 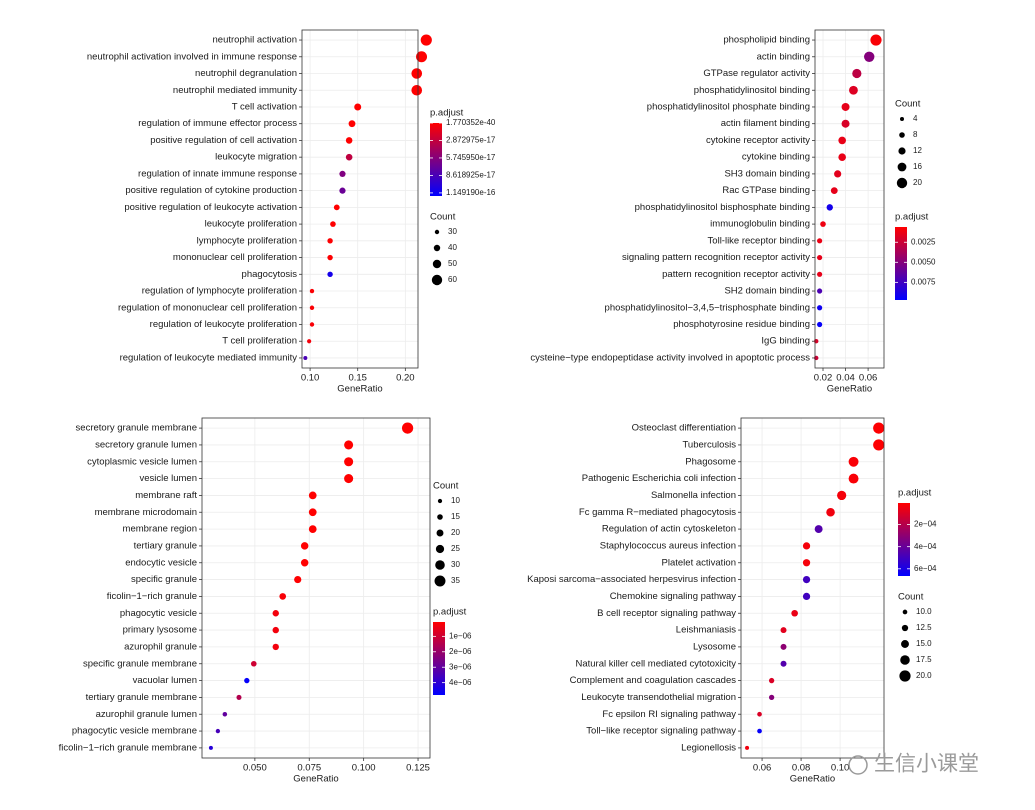 I want to click on y-tick-label: lymphocyte proliferation, so click(x=247, y=240).